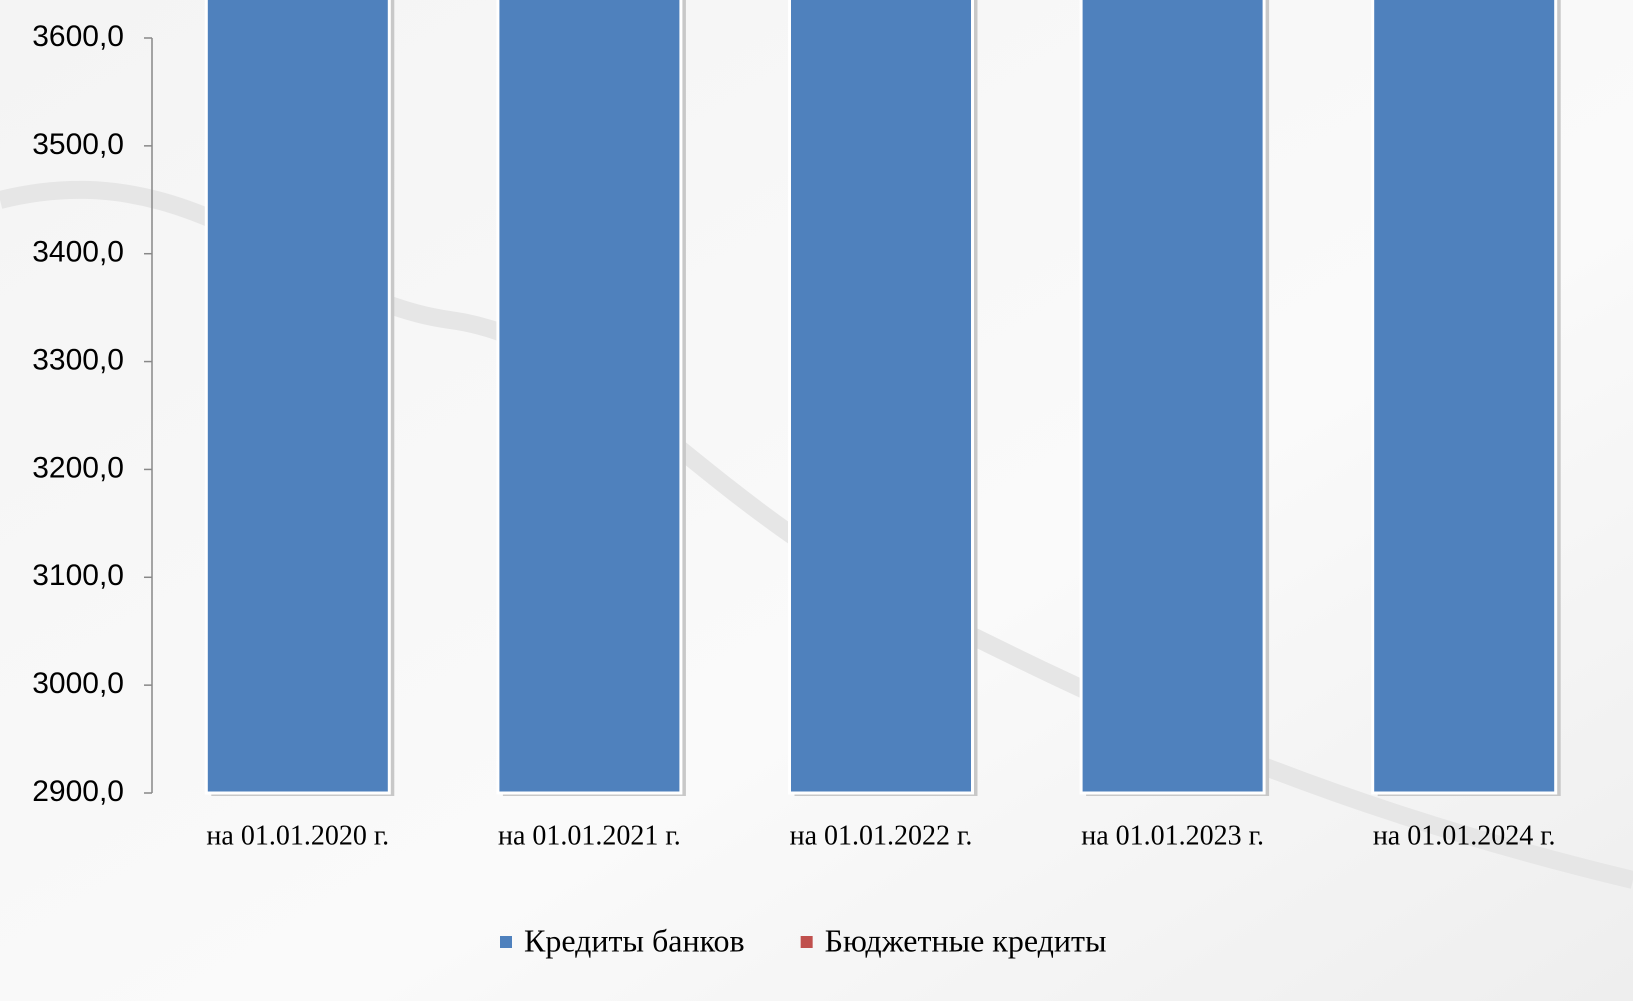 The width and height of the screenshot is (1633, 1001). Describe the element at coordinates (1172, 835) in the screenshot. I see `x-tick-label: на 01.01.2023 г.` at that location.